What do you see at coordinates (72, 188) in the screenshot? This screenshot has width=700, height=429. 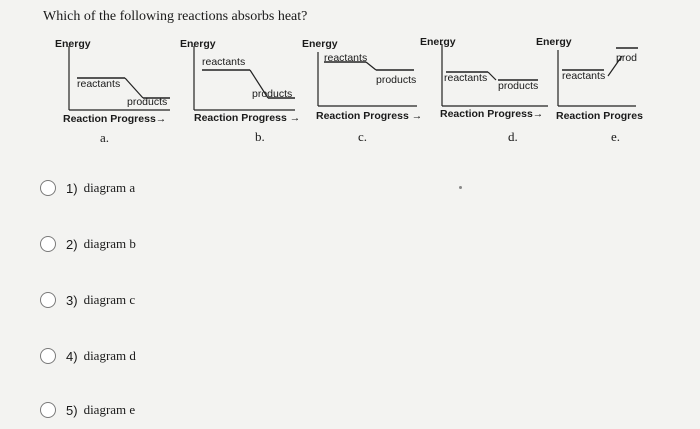 I see `option-number: 1)` at bounding box center [72, 188].